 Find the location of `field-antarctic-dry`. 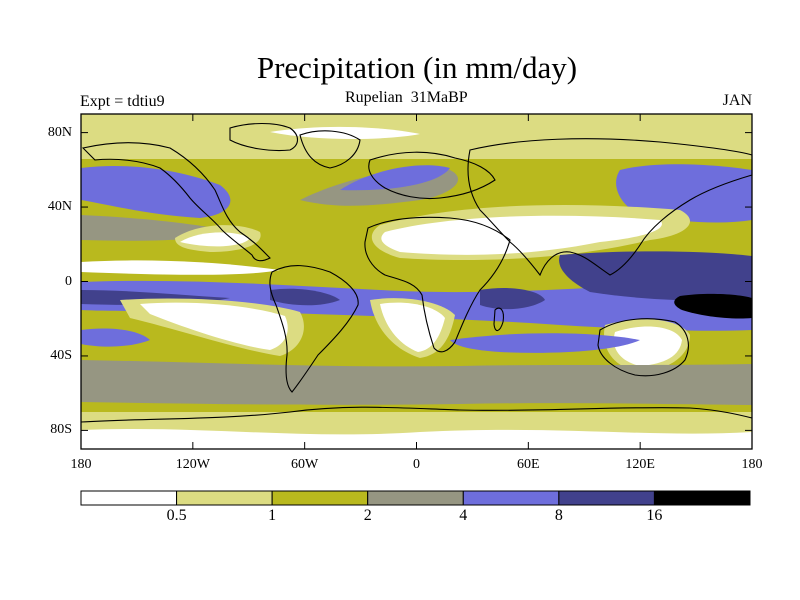

field-antarctic-dry is located at coordinates (416, 438).